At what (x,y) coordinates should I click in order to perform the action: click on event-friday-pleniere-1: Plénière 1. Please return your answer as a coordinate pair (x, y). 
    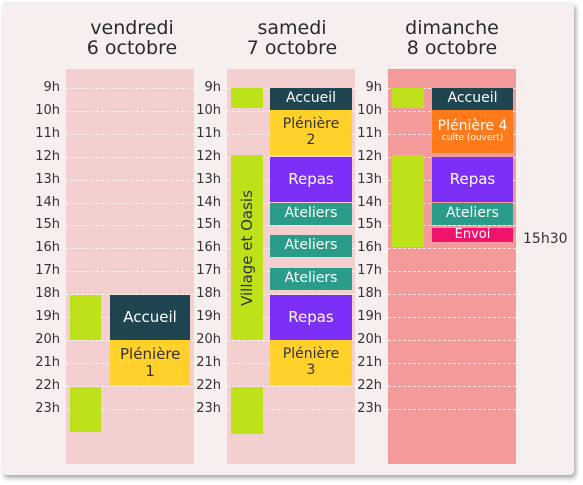
    Looking at the image, I should click on (150, 362).